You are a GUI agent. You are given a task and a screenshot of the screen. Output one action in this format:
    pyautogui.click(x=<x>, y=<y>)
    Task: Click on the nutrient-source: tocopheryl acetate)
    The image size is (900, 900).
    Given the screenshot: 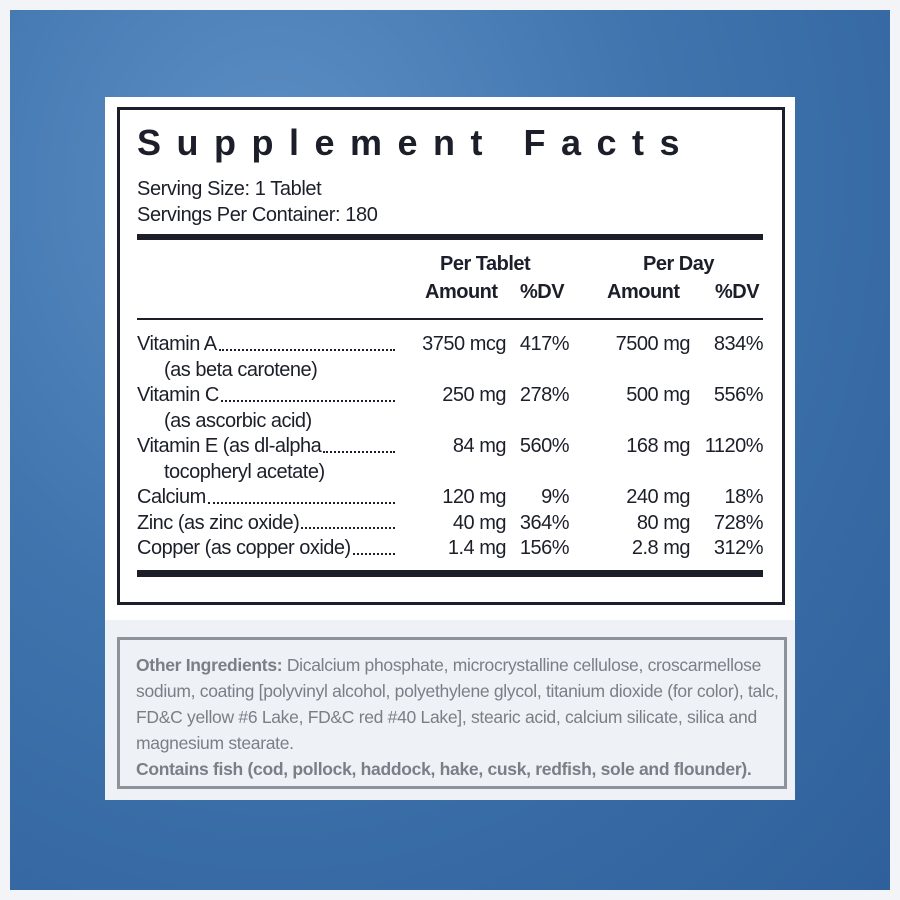 What is the action you would take?
    pyautogui.click(x=244, y=471)
    